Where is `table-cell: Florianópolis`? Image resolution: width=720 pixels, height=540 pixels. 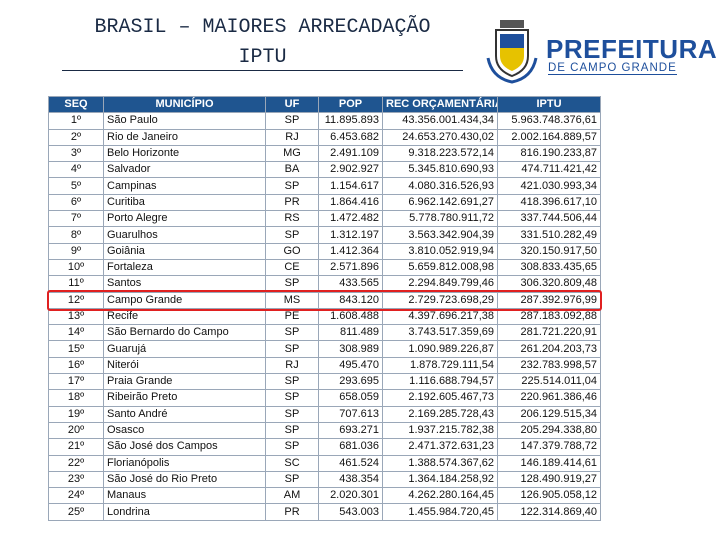
table-cell: Florianópolis is located at coordinates (184, 463).